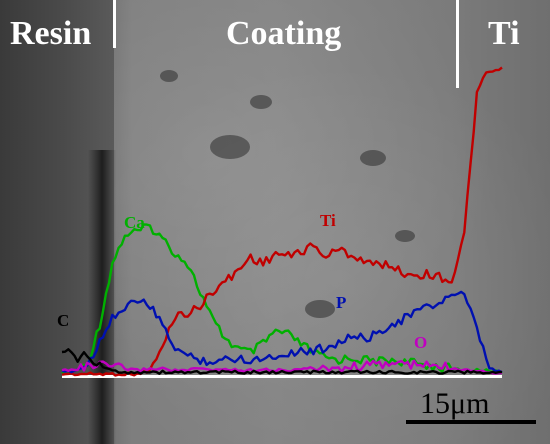 The width and height of the screenshot is (550, 444). Describe the element at coordinates (421, 342) in the screenshot. I see `element-label-o: O` at that location.